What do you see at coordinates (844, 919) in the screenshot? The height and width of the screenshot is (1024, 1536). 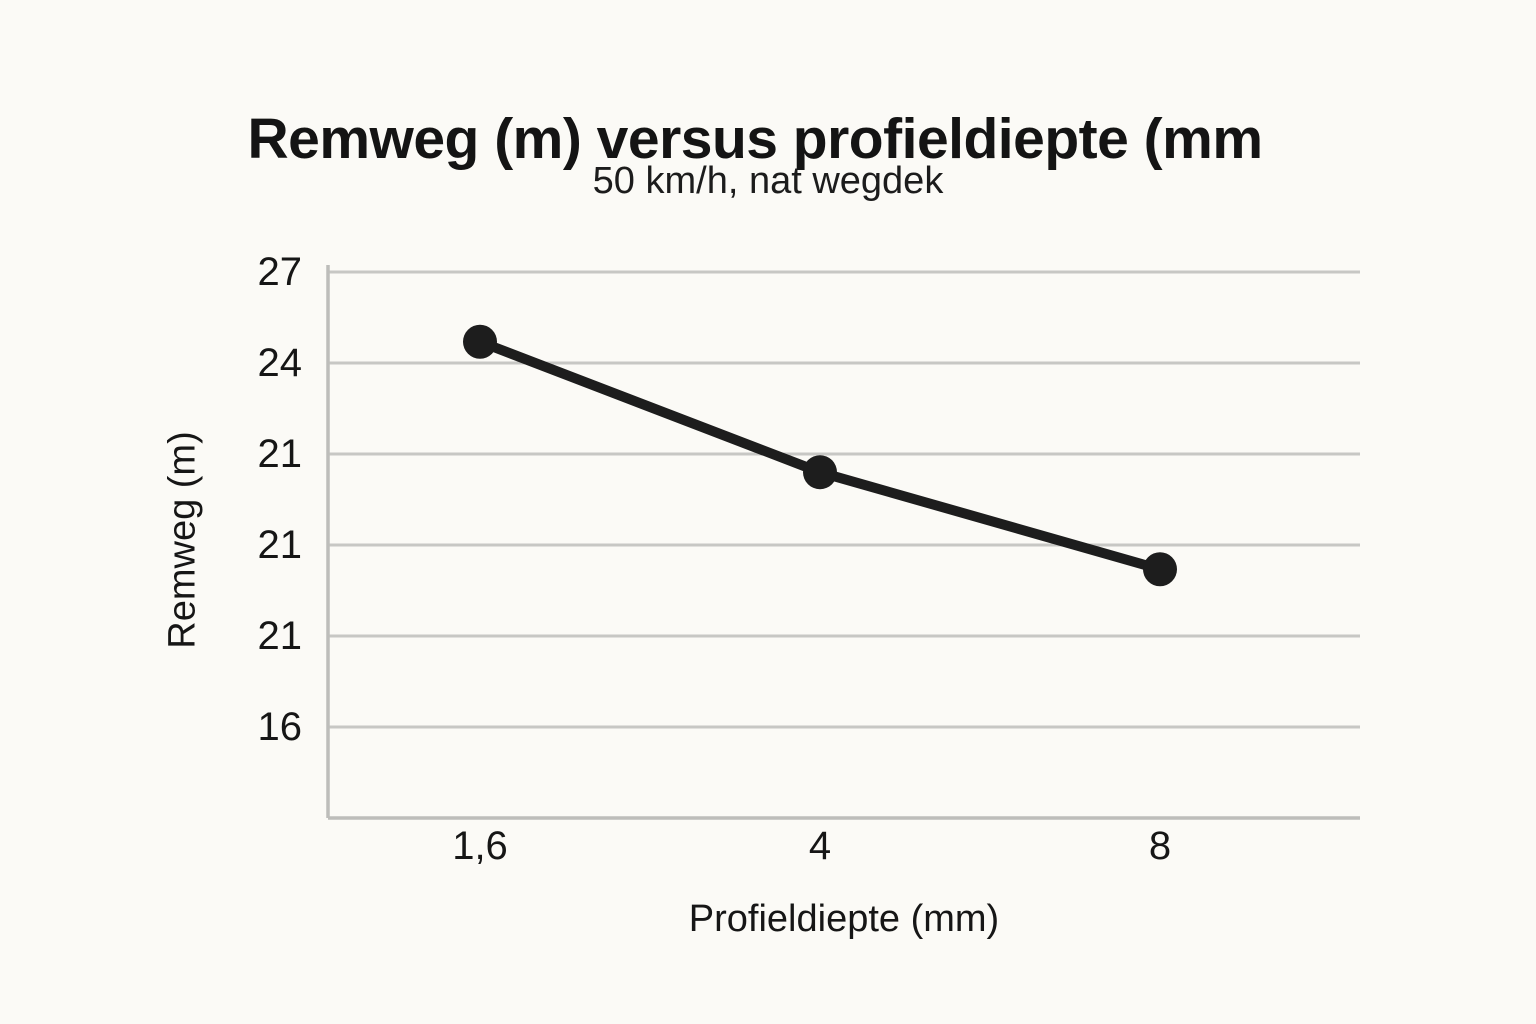 I see `x-axis-title: Profieldiepte (mm)` at bounding box center [844, 919].